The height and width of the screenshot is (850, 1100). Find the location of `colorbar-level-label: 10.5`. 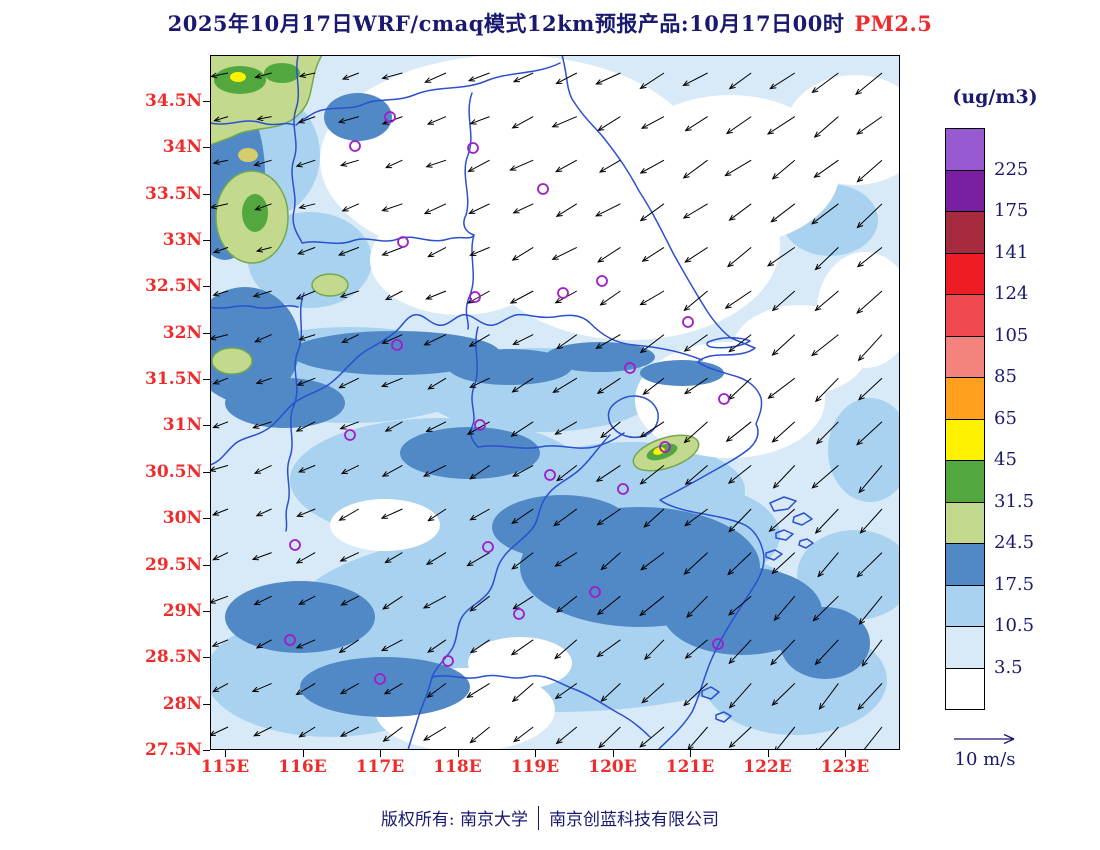

colorbar-level-label: 10.5 is located at coordinates (1014, 625).